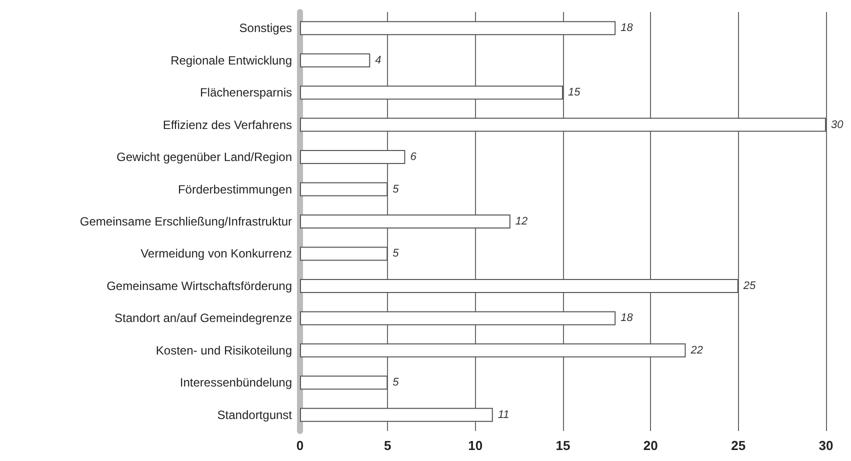  Describe the element at coordinates (235, 189) in the screenshot. I see `y-tick-label: Förderbestimmungen` at that location.